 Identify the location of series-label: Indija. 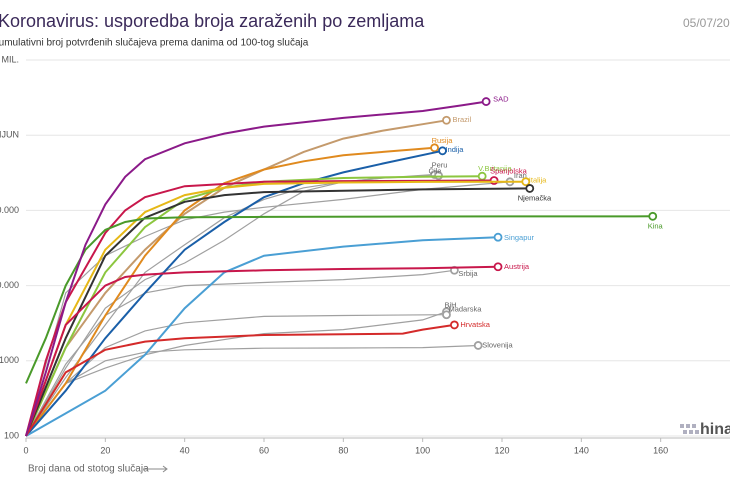
(455, 149).